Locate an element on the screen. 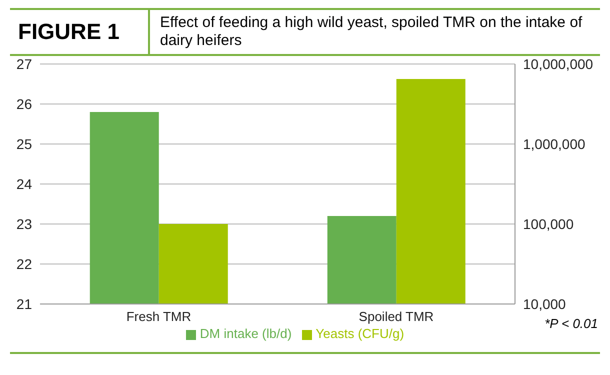 The width and height of the screenshot is (610, 375). legend-label: Yeasts (CFU/g) is located at coordinates (360, 333).